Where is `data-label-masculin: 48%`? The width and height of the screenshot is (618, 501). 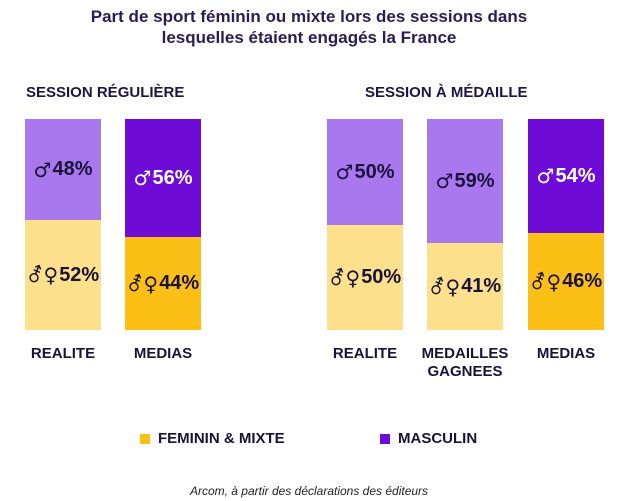 data-label-masculin: 48% is located at coordinates (72, 169).